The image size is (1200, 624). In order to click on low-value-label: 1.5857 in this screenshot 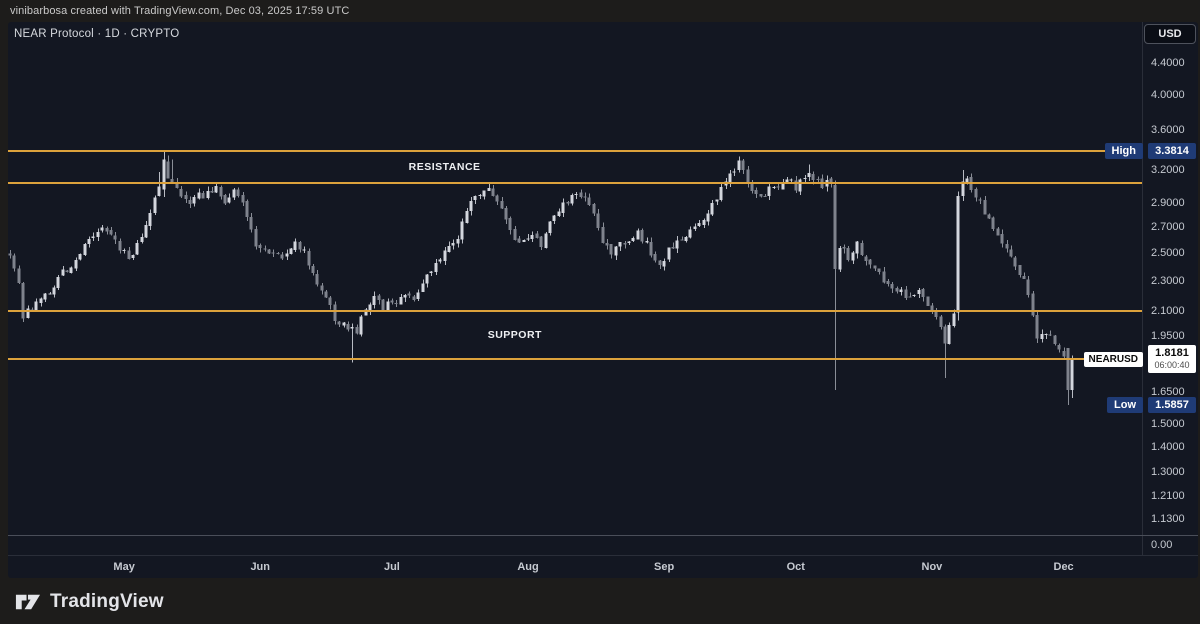, I will do `click(1172, 405)`.